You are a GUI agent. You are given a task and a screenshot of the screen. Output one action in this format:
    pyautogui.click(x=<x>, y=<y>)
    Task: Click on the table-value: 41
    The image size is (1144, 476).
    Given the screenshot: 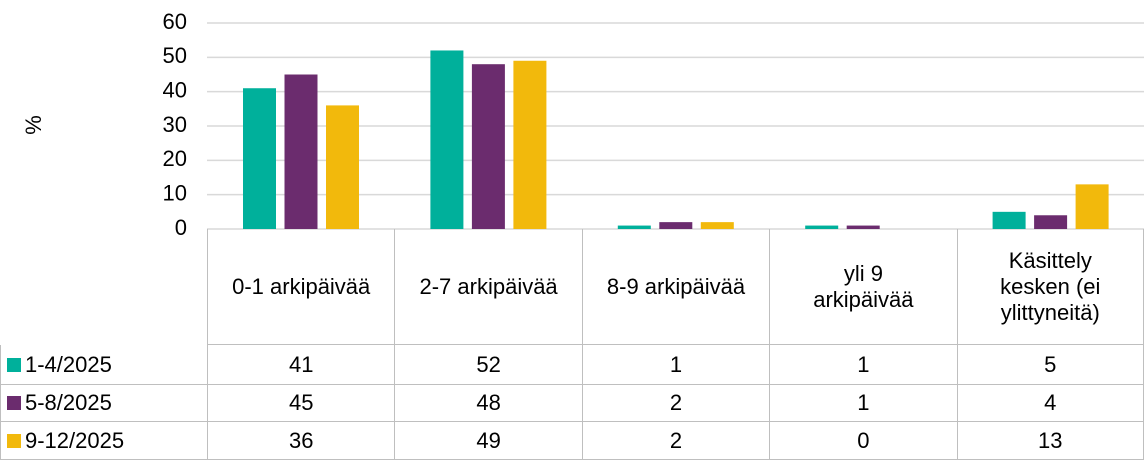 What is the action you would take?
    pyautogui.click(x=301, y=365)
    